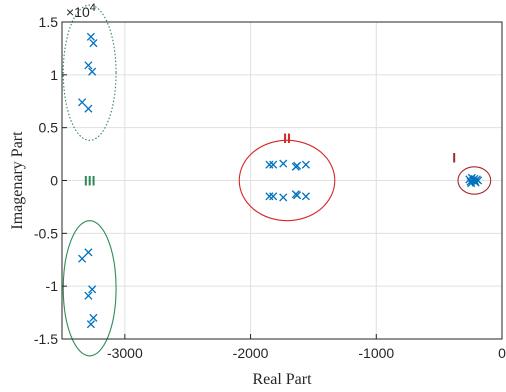 The height and width of the screenshot is (392, 506). I want to click on y-tick-label: -0.5, so click(46, 233).